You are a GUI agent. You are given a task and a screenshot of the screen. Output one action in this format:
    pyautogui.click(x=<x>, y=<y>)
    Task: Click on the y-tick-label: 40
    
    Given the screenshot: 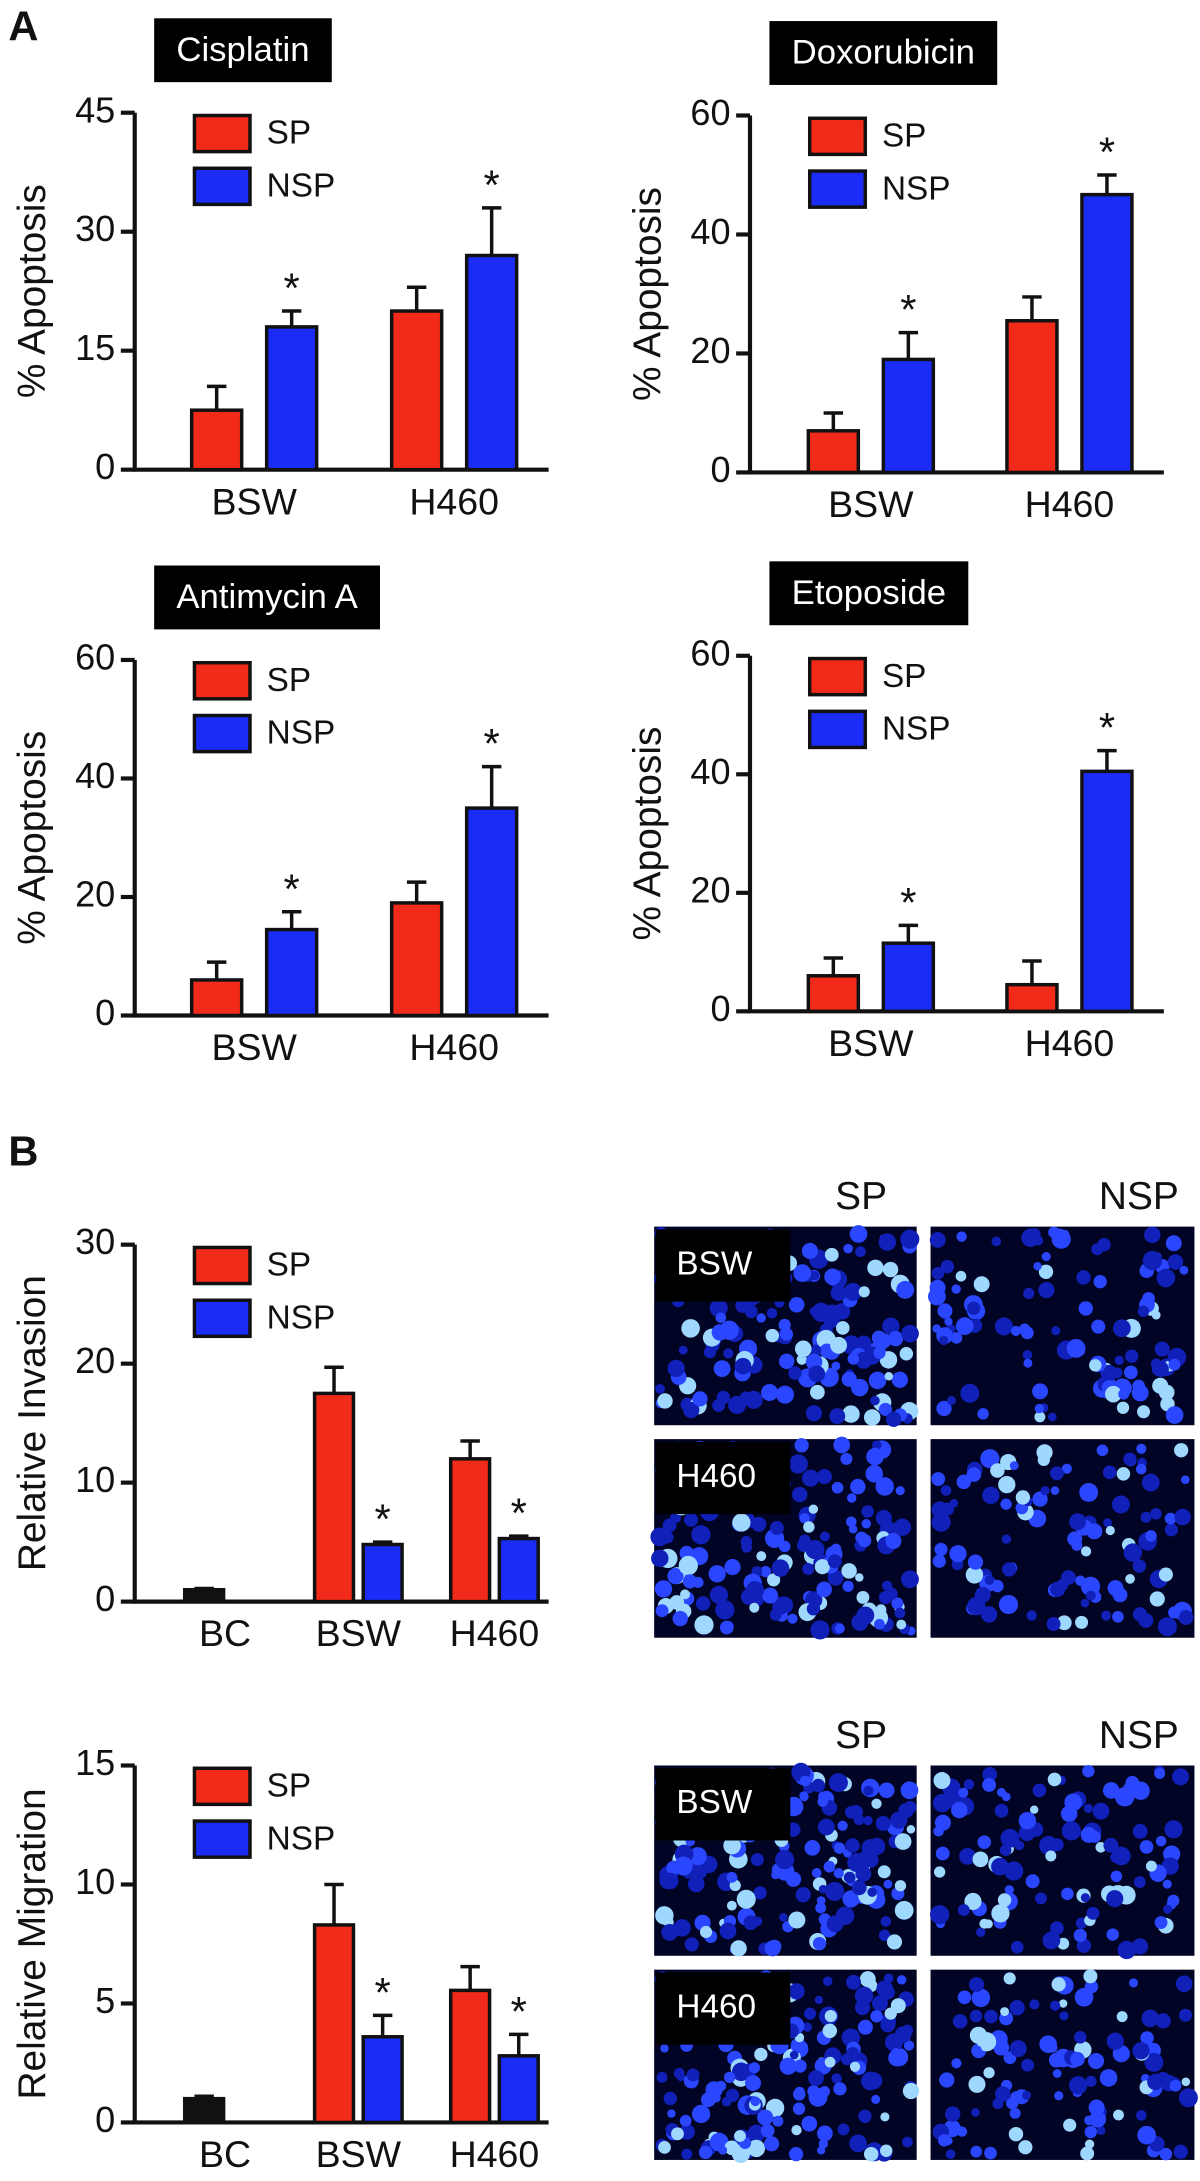 What is the action you would take?
    pyautogui.click(x=710, y=771)
    